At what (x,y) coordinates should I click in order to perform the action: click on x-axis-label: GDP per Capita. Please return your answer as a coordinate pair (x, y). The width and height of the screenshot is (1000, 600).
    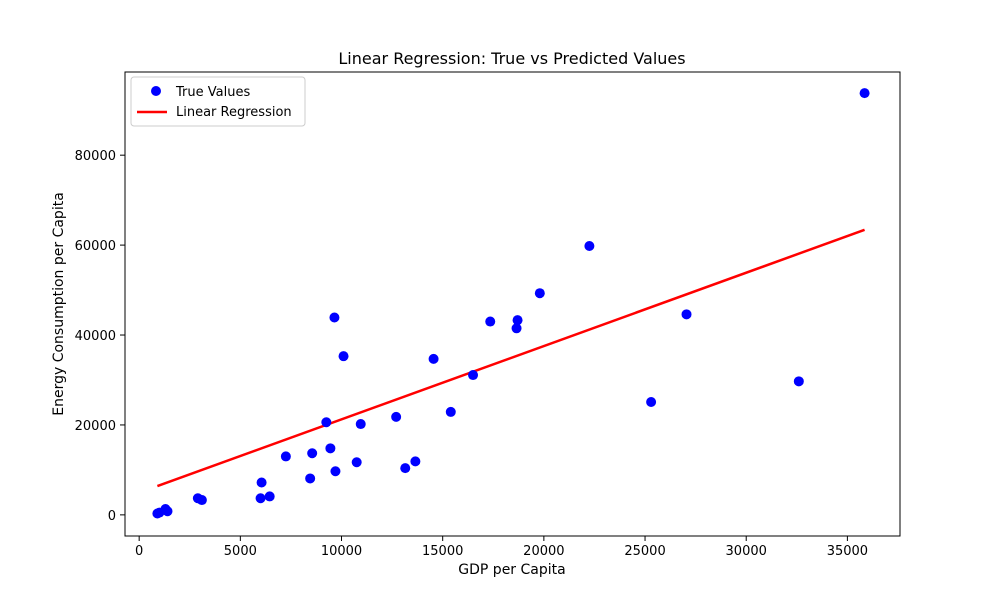
    Looking at the image, I should click on (511, 570).